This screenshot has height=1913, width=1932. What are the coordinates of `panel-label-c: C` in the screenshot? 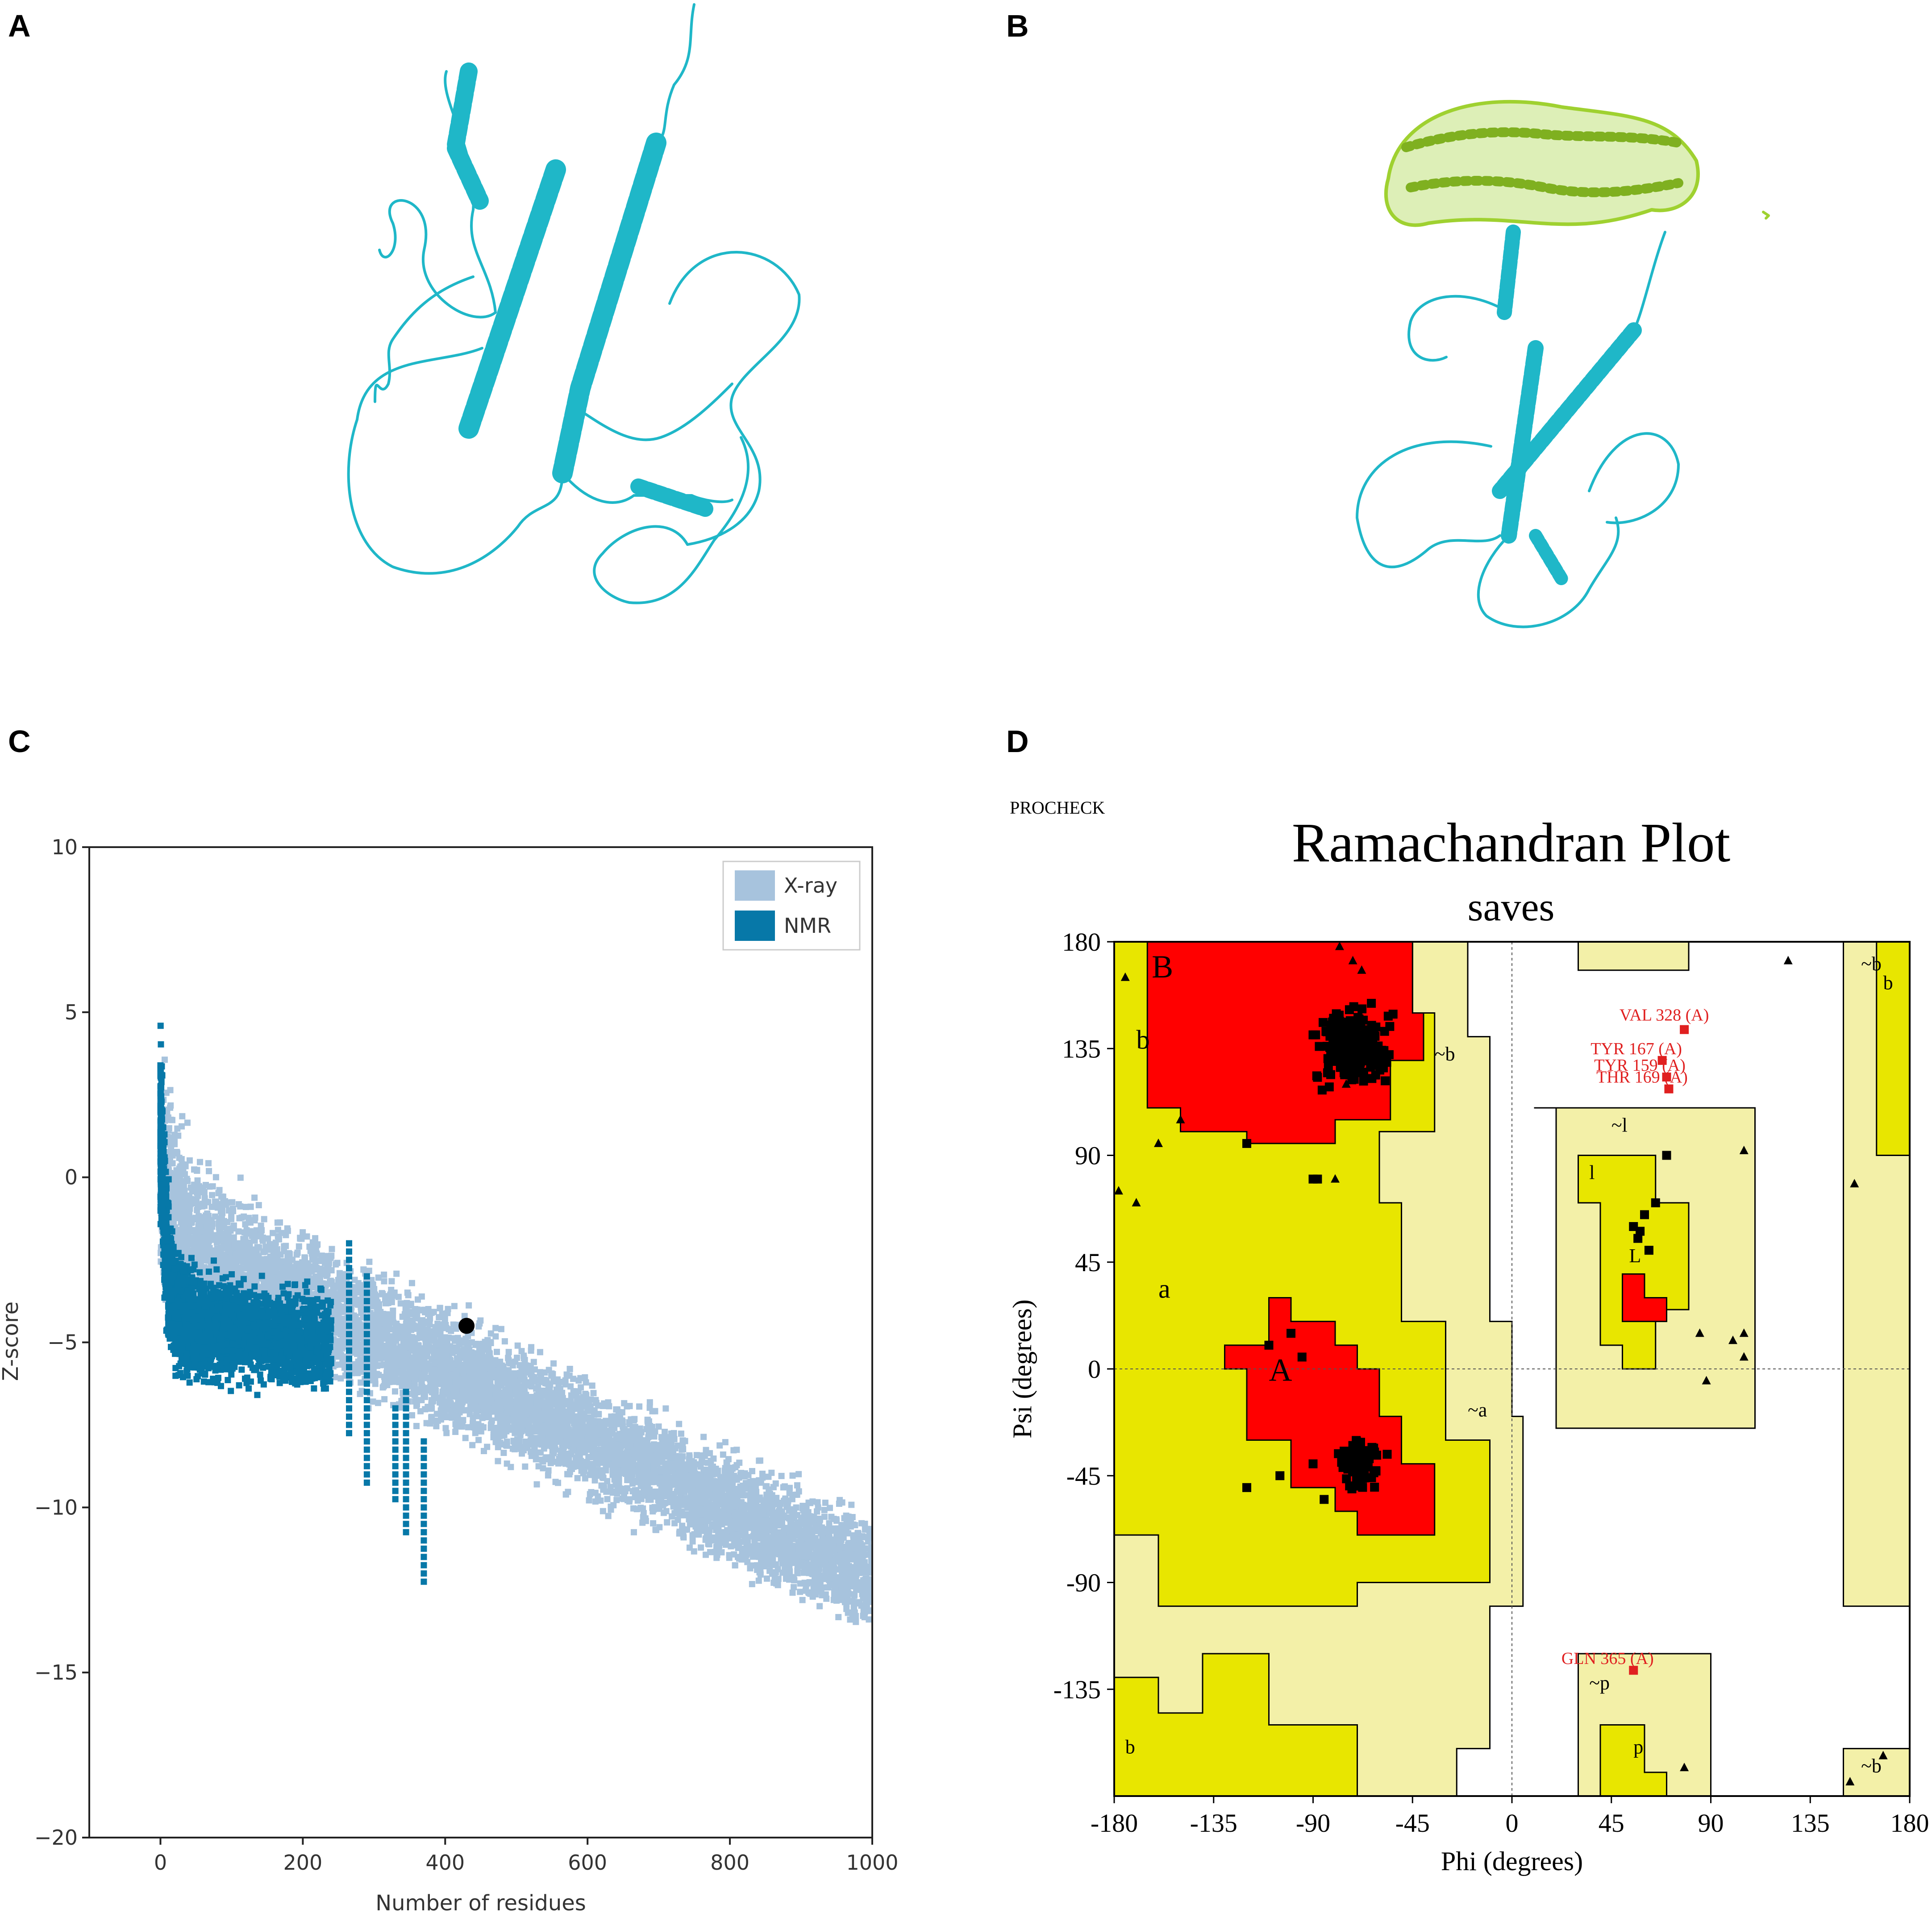 It's located at (19, 741).